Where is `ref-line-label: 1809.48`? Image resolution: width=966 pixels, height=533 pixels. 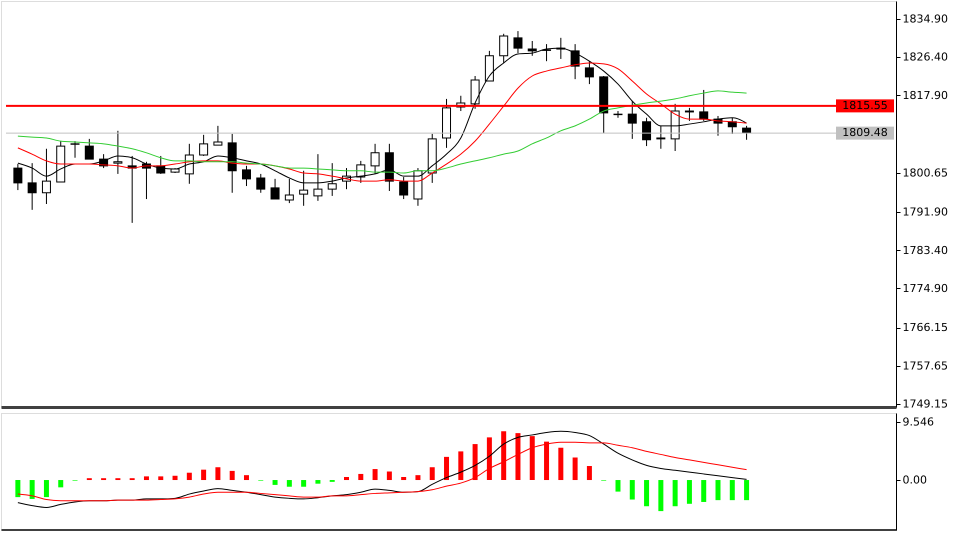
ref-line-label: 1809.48 is located at coordinates (865, 133).